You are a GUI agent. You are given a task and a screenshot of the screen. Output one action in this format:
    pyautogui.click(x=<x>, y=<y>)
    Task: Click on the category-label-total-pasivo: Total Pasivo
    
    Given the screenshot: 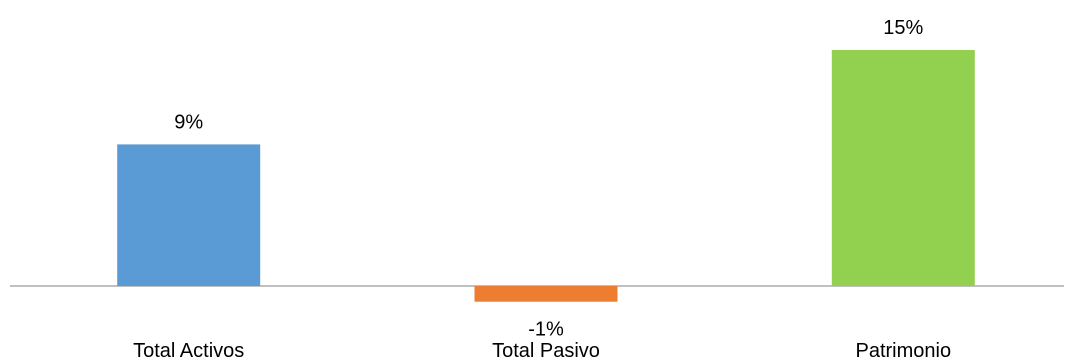 What is the action you would take?
    pyautogui.click(x=546, y=351)
    